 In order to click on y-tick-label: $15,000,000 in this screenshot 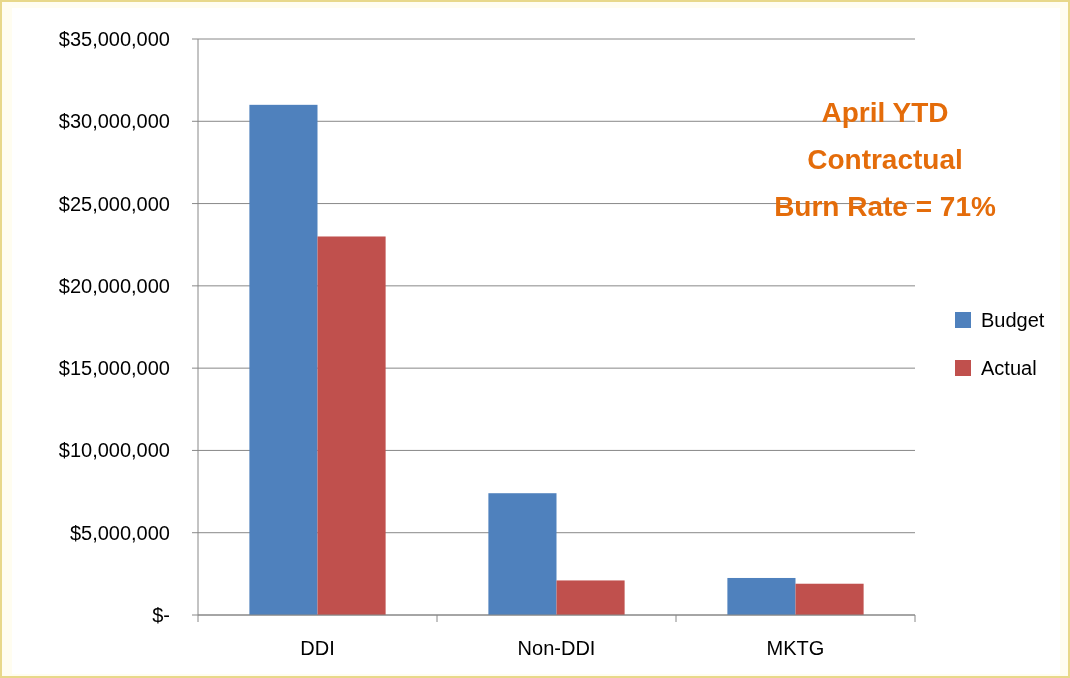, I will do `click(114, 368)`.